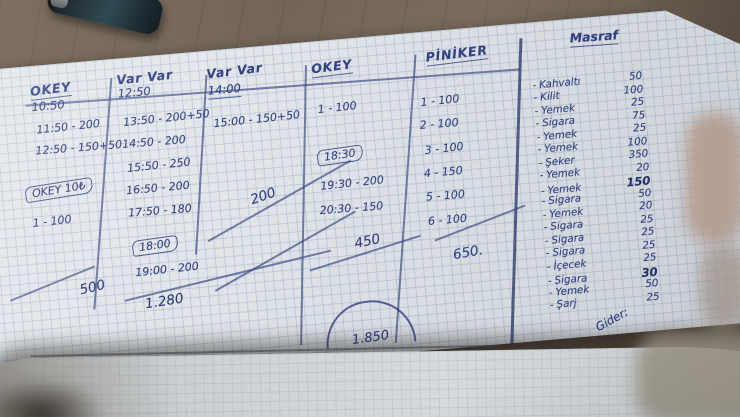 This screenshot has width=740, height=417. Describe the element at coordinates (332, 67) in the screenshot. I see `column-header: OKEY` at that location.